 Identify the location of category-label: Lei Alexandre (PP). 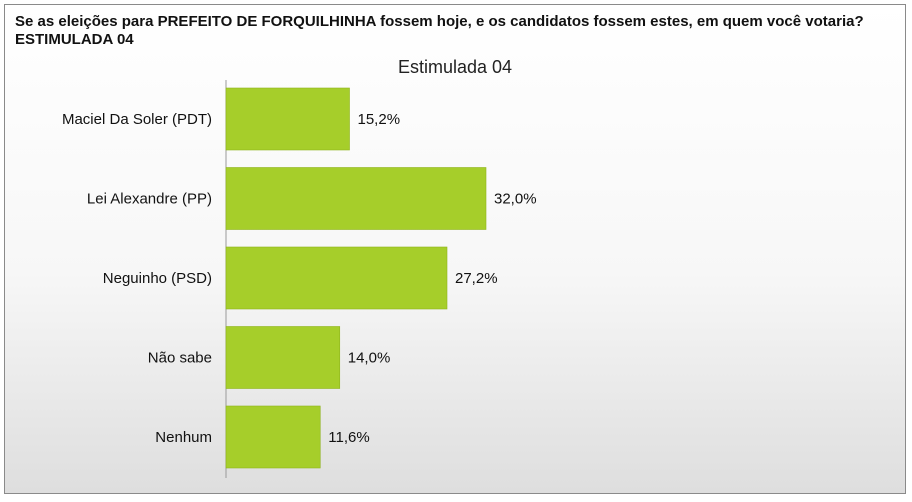
(149, 199).